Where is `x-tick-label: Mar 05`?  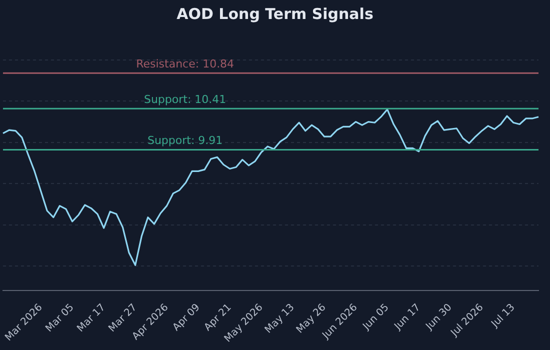 x-tick-label: Mar 05 is located at coordinates (60, 318).